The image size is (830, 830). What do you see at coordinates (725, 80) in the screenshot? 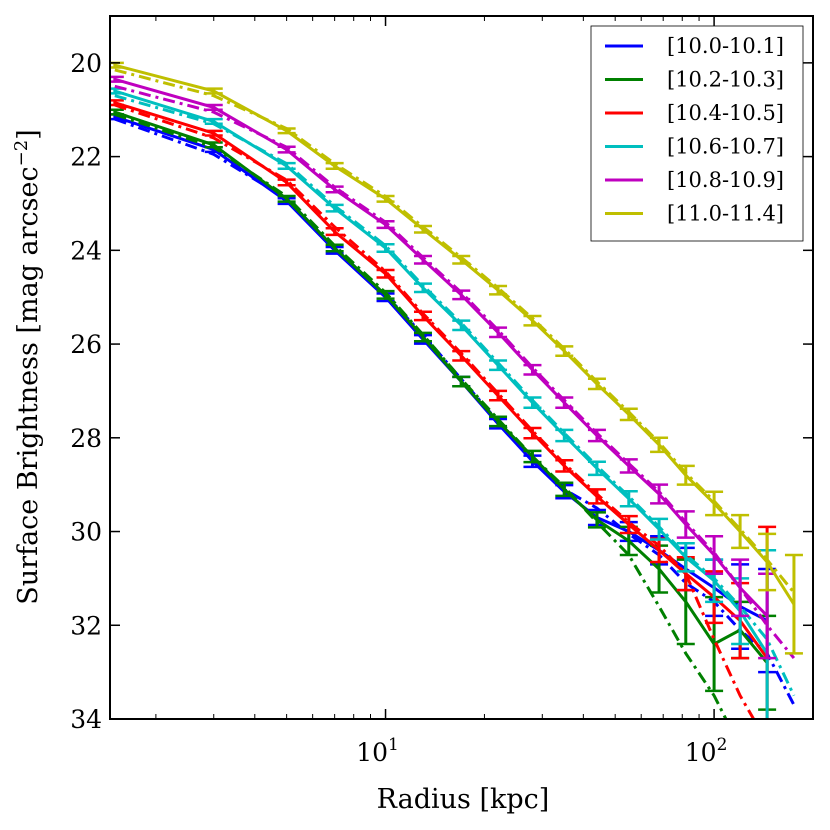
I see `legend-label-10-2-10-3: [10.2-10.3]` at bounding box center [725, 80].